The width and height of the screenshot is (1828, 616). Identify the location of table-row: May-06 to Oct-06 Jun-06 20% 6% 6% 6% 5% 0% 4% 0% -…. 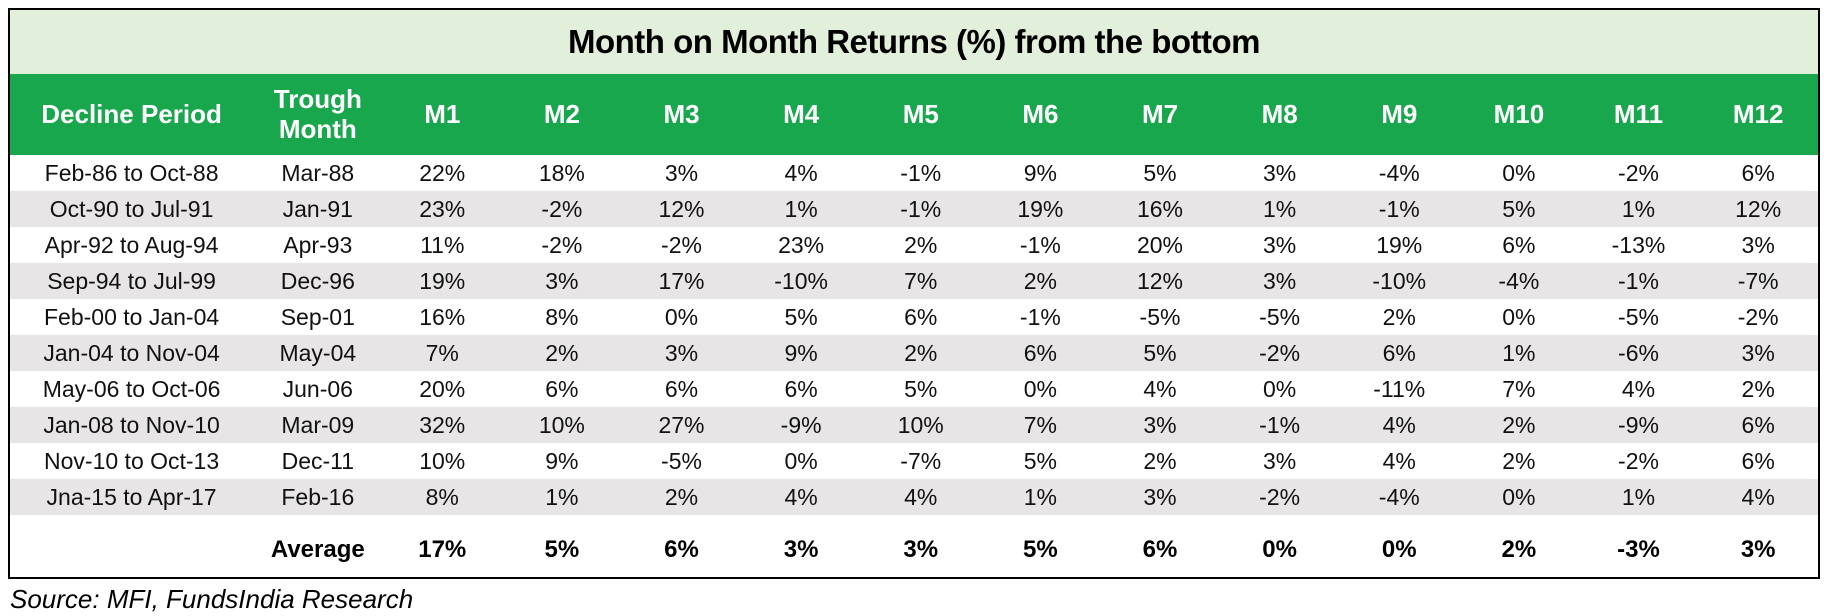
(914, 389).